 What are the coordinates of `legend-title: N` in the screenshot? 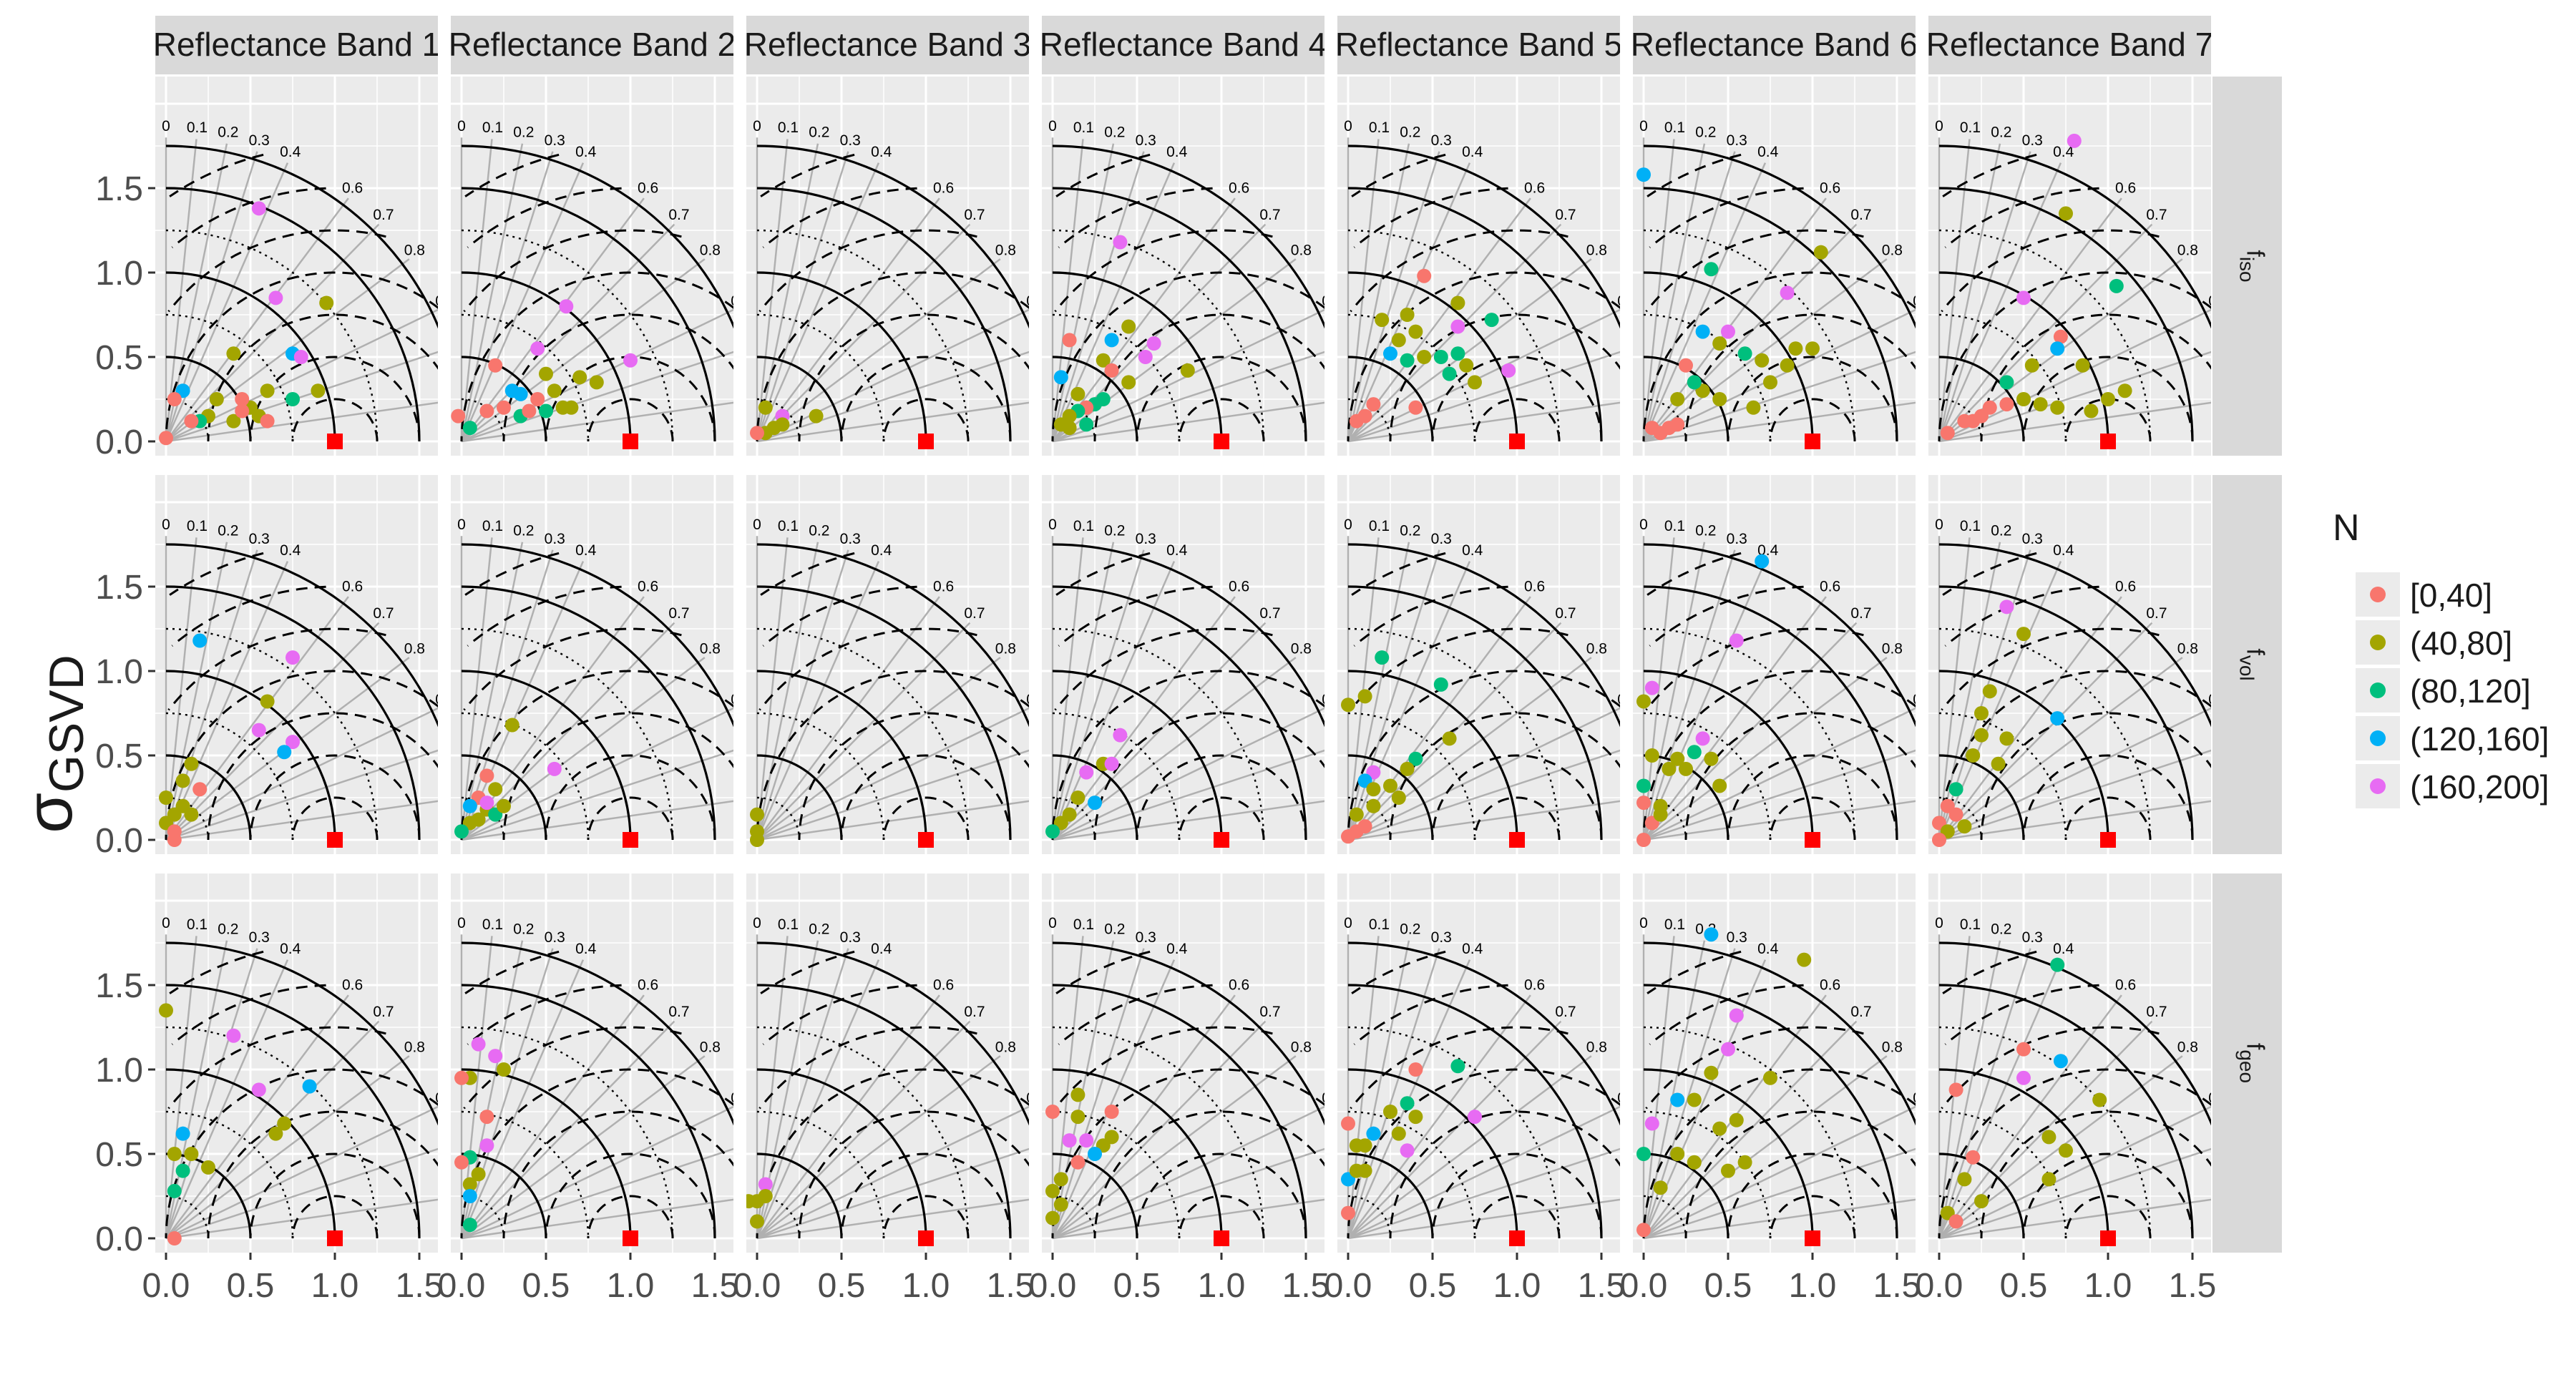 It's located at (2346, 528).